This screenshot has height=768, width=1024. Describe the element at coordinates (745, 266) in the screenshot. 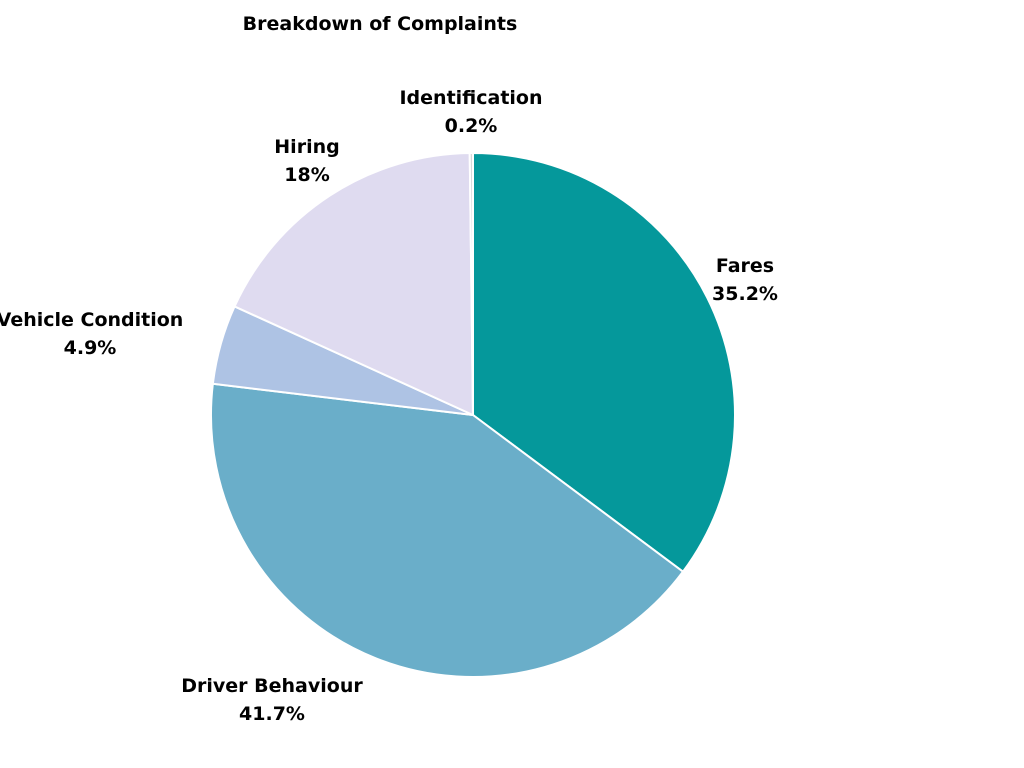

I see `slice-label-fares: Fares` at that location.